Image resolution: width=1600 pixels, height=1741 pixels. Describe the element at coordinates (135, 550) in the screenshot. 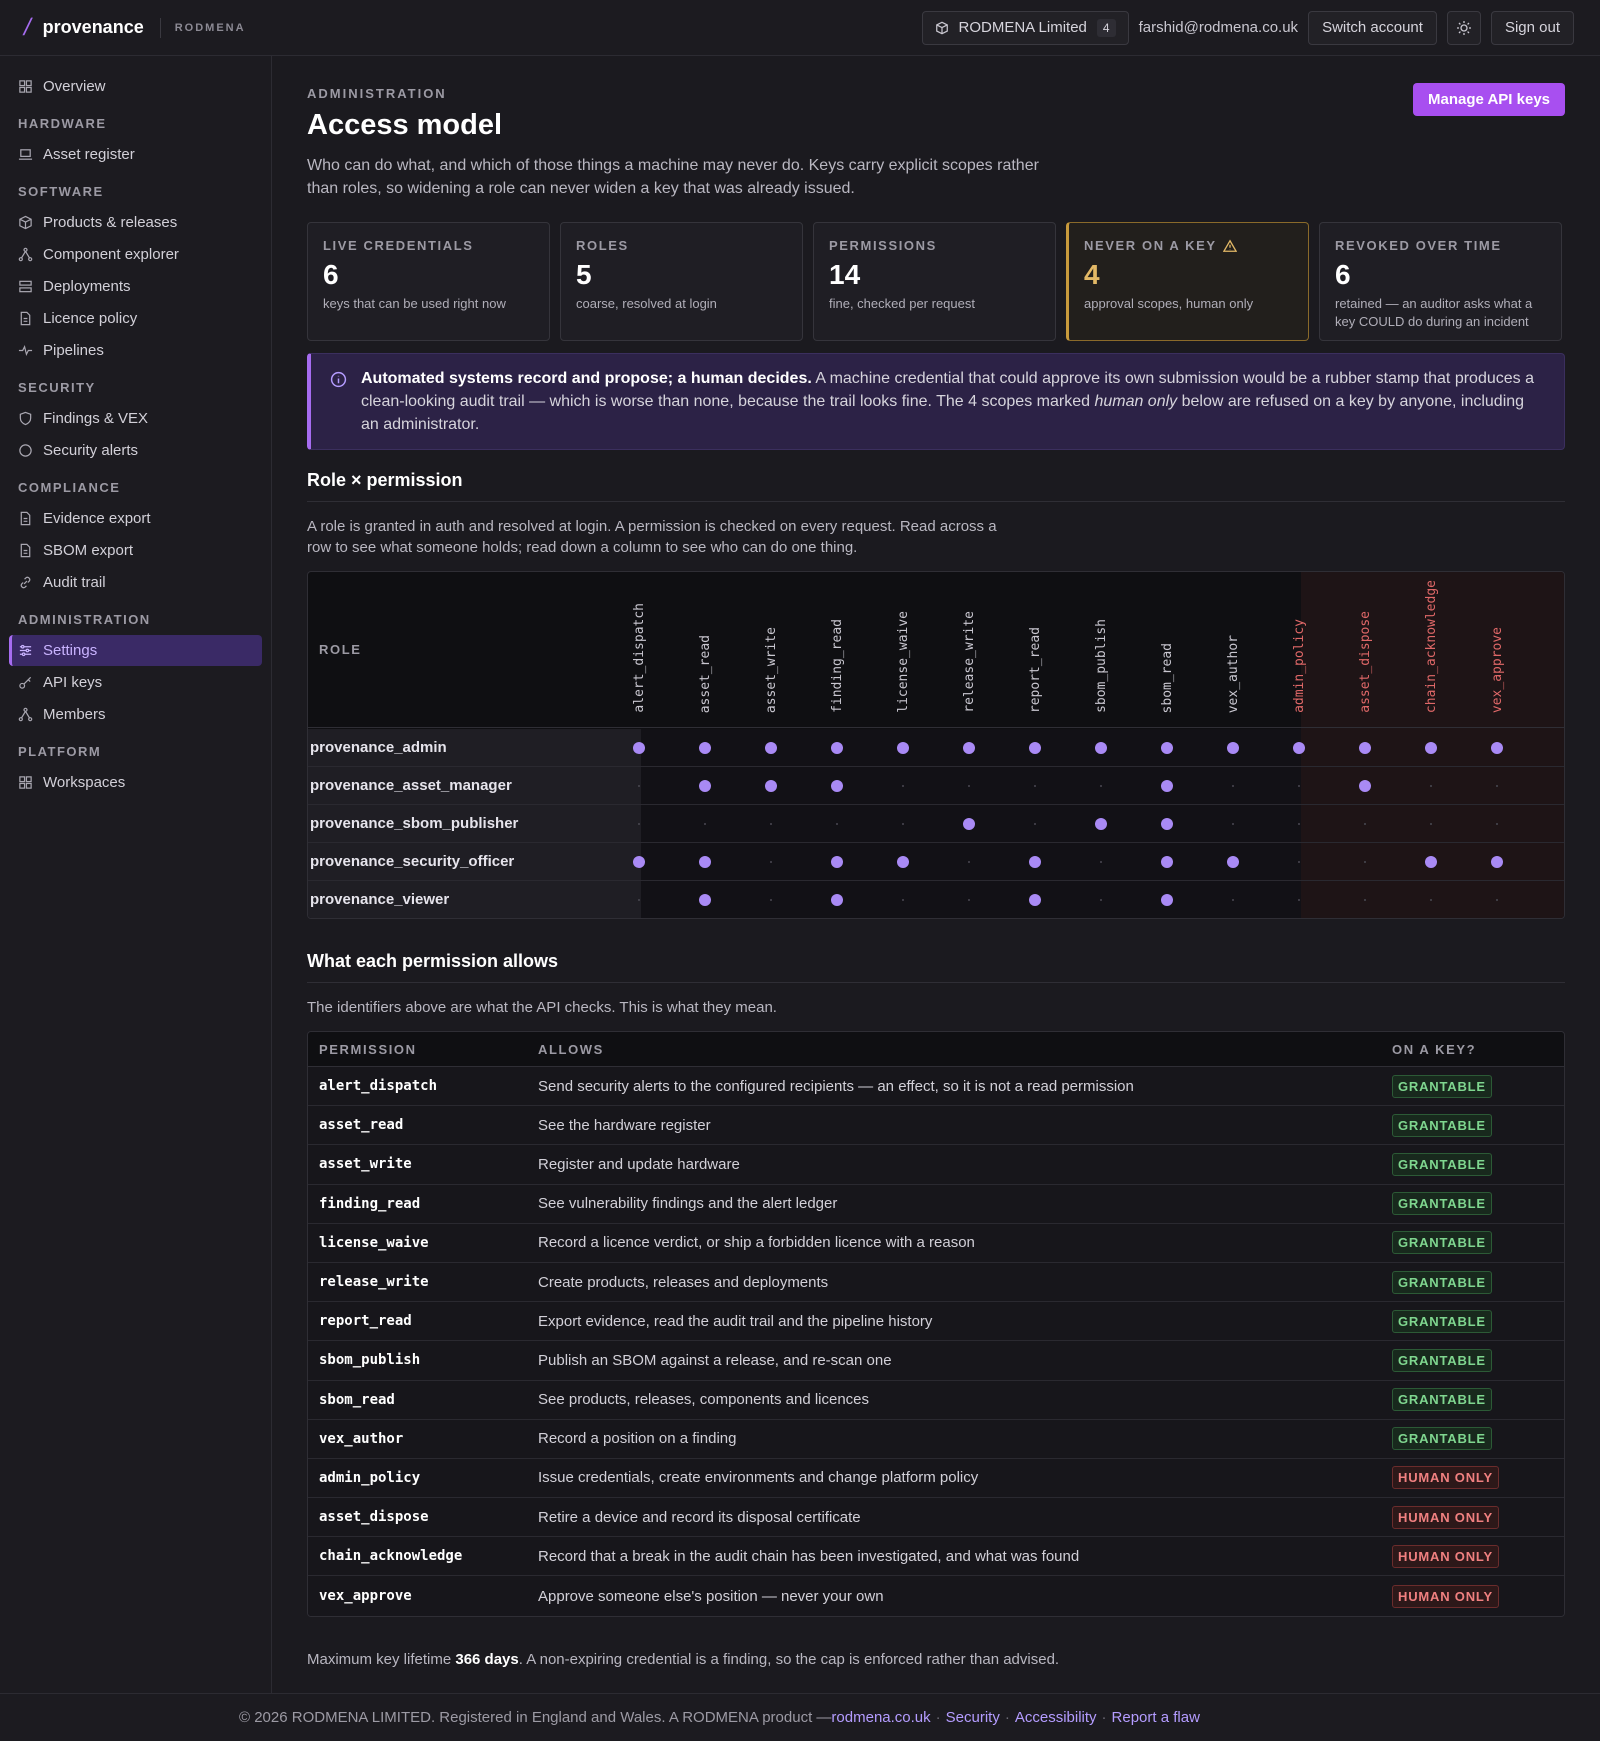

I see `sidebar-item-sbom-export: SBOM export` at that location.